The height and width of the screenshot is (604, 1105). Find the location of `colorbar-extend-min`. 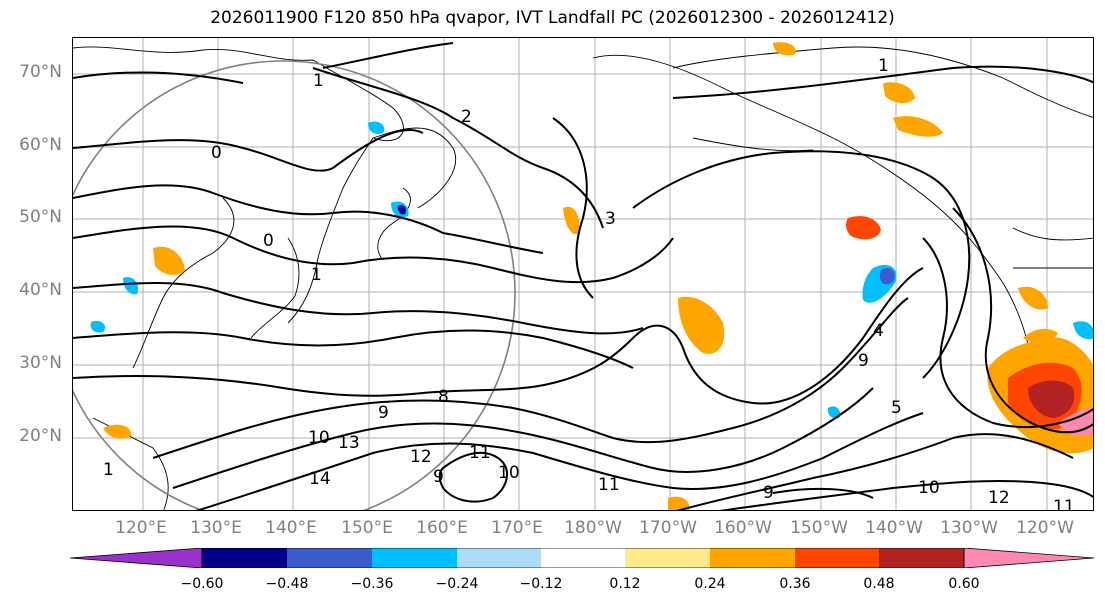

colorbar-extend-min is located at coordinates (136, 558).